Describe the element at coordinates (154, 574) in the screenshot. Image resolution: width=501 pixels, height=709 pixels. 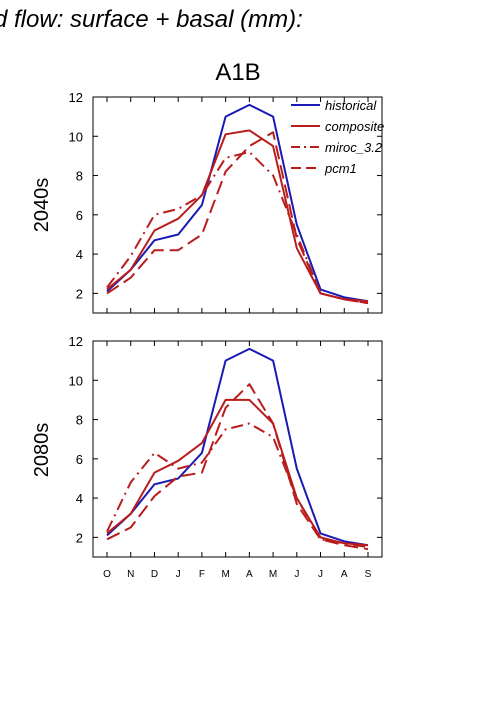
I see `x-tick-label: D` at that location.